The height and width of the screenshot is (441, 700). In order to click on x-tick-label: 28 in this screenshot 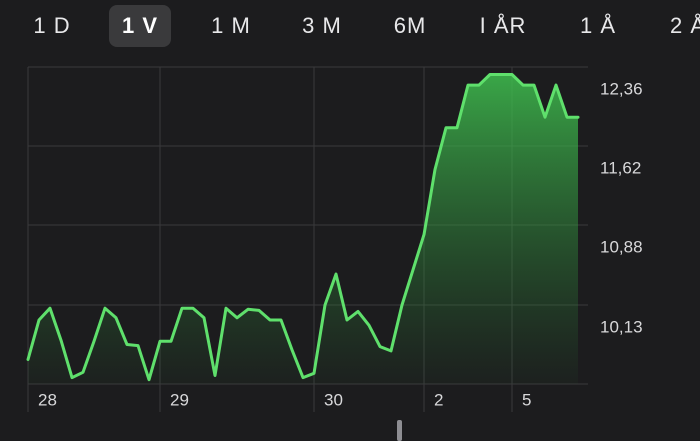, I will do `click(47, 399)`.